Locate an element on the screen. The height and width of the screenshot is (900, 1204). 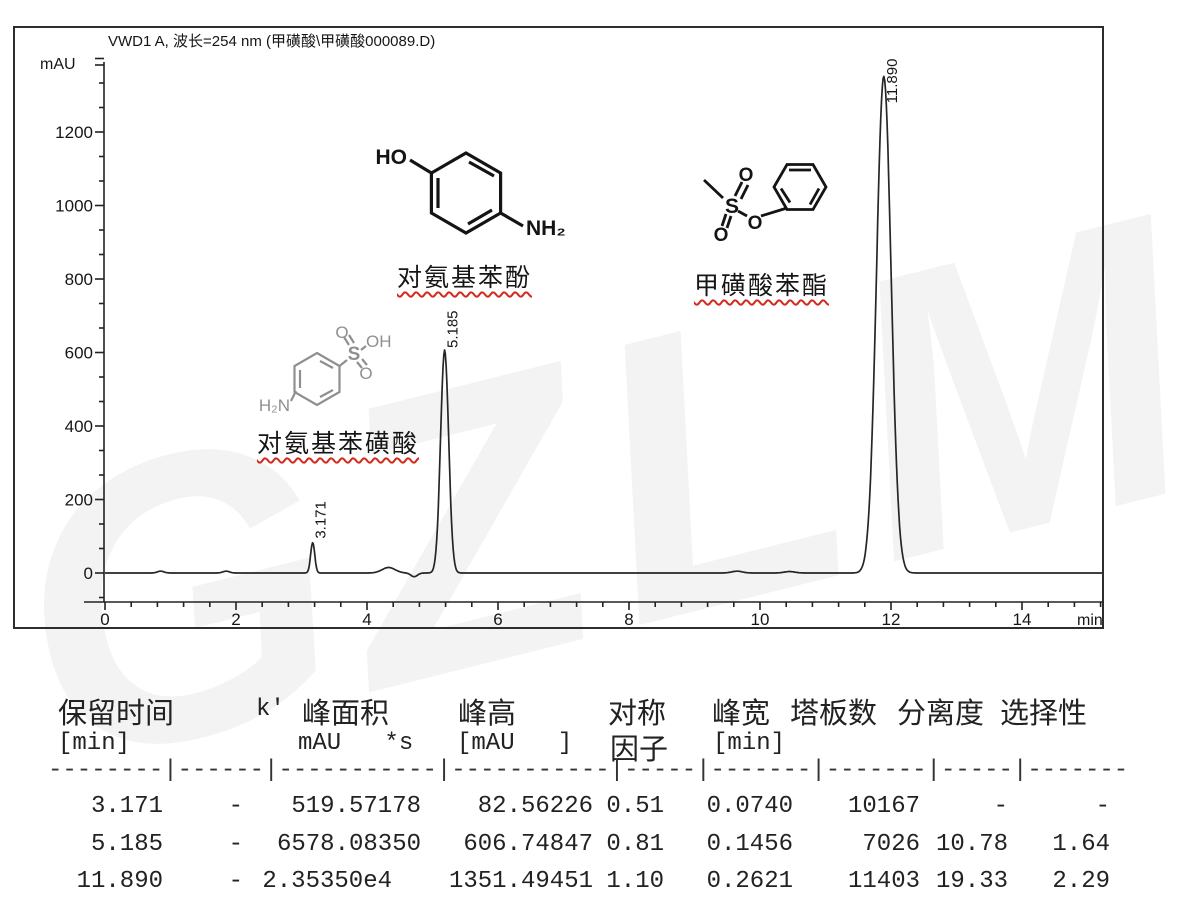
table-cell: 5.185 is located at coordinates (126, 844).